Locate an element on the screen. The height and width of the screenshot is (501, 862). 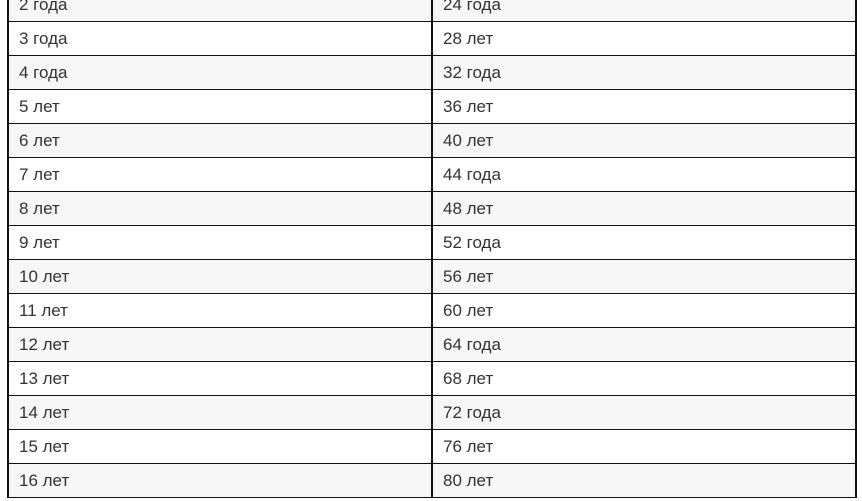
table-row: 10 лет 56 лет is located at coordinates (432, 276).